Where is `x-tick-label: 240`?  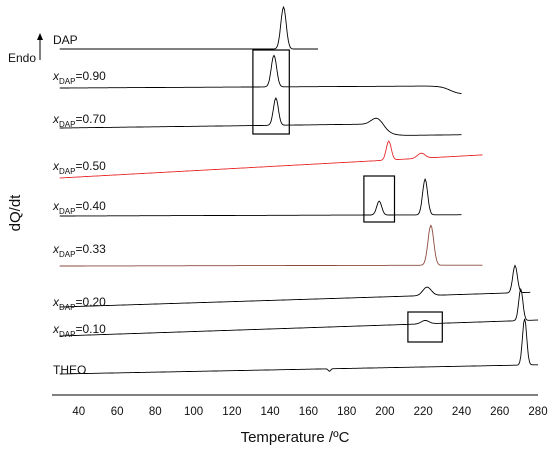
x-tick-label: 240 is located at coordinates (461, 412).